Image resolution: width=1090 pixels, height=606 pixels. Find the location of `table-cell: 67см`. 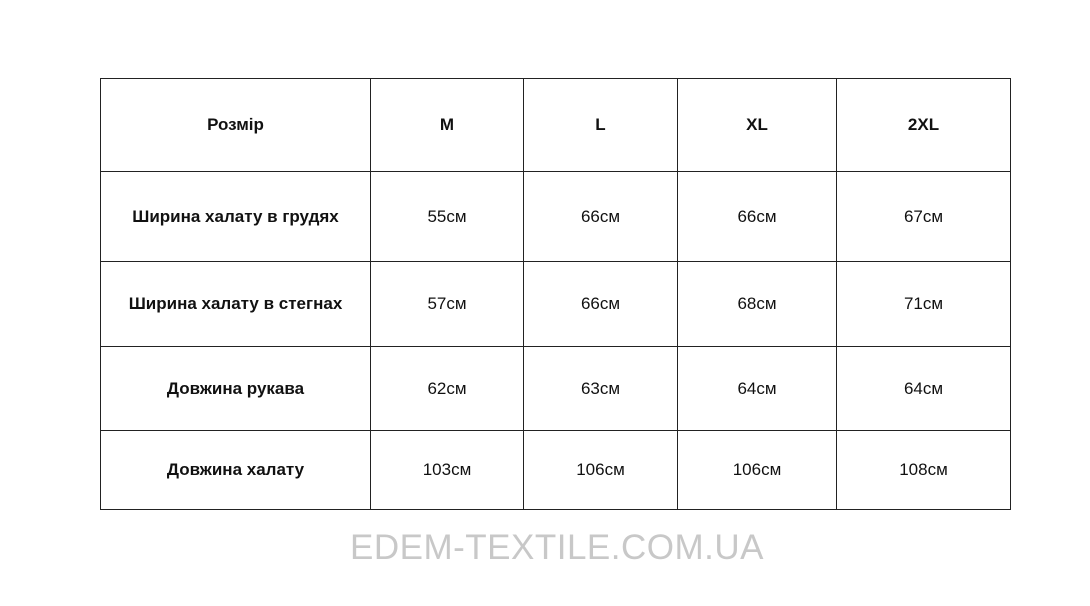

table-cell: 67см is located at coordinates (923, 216).